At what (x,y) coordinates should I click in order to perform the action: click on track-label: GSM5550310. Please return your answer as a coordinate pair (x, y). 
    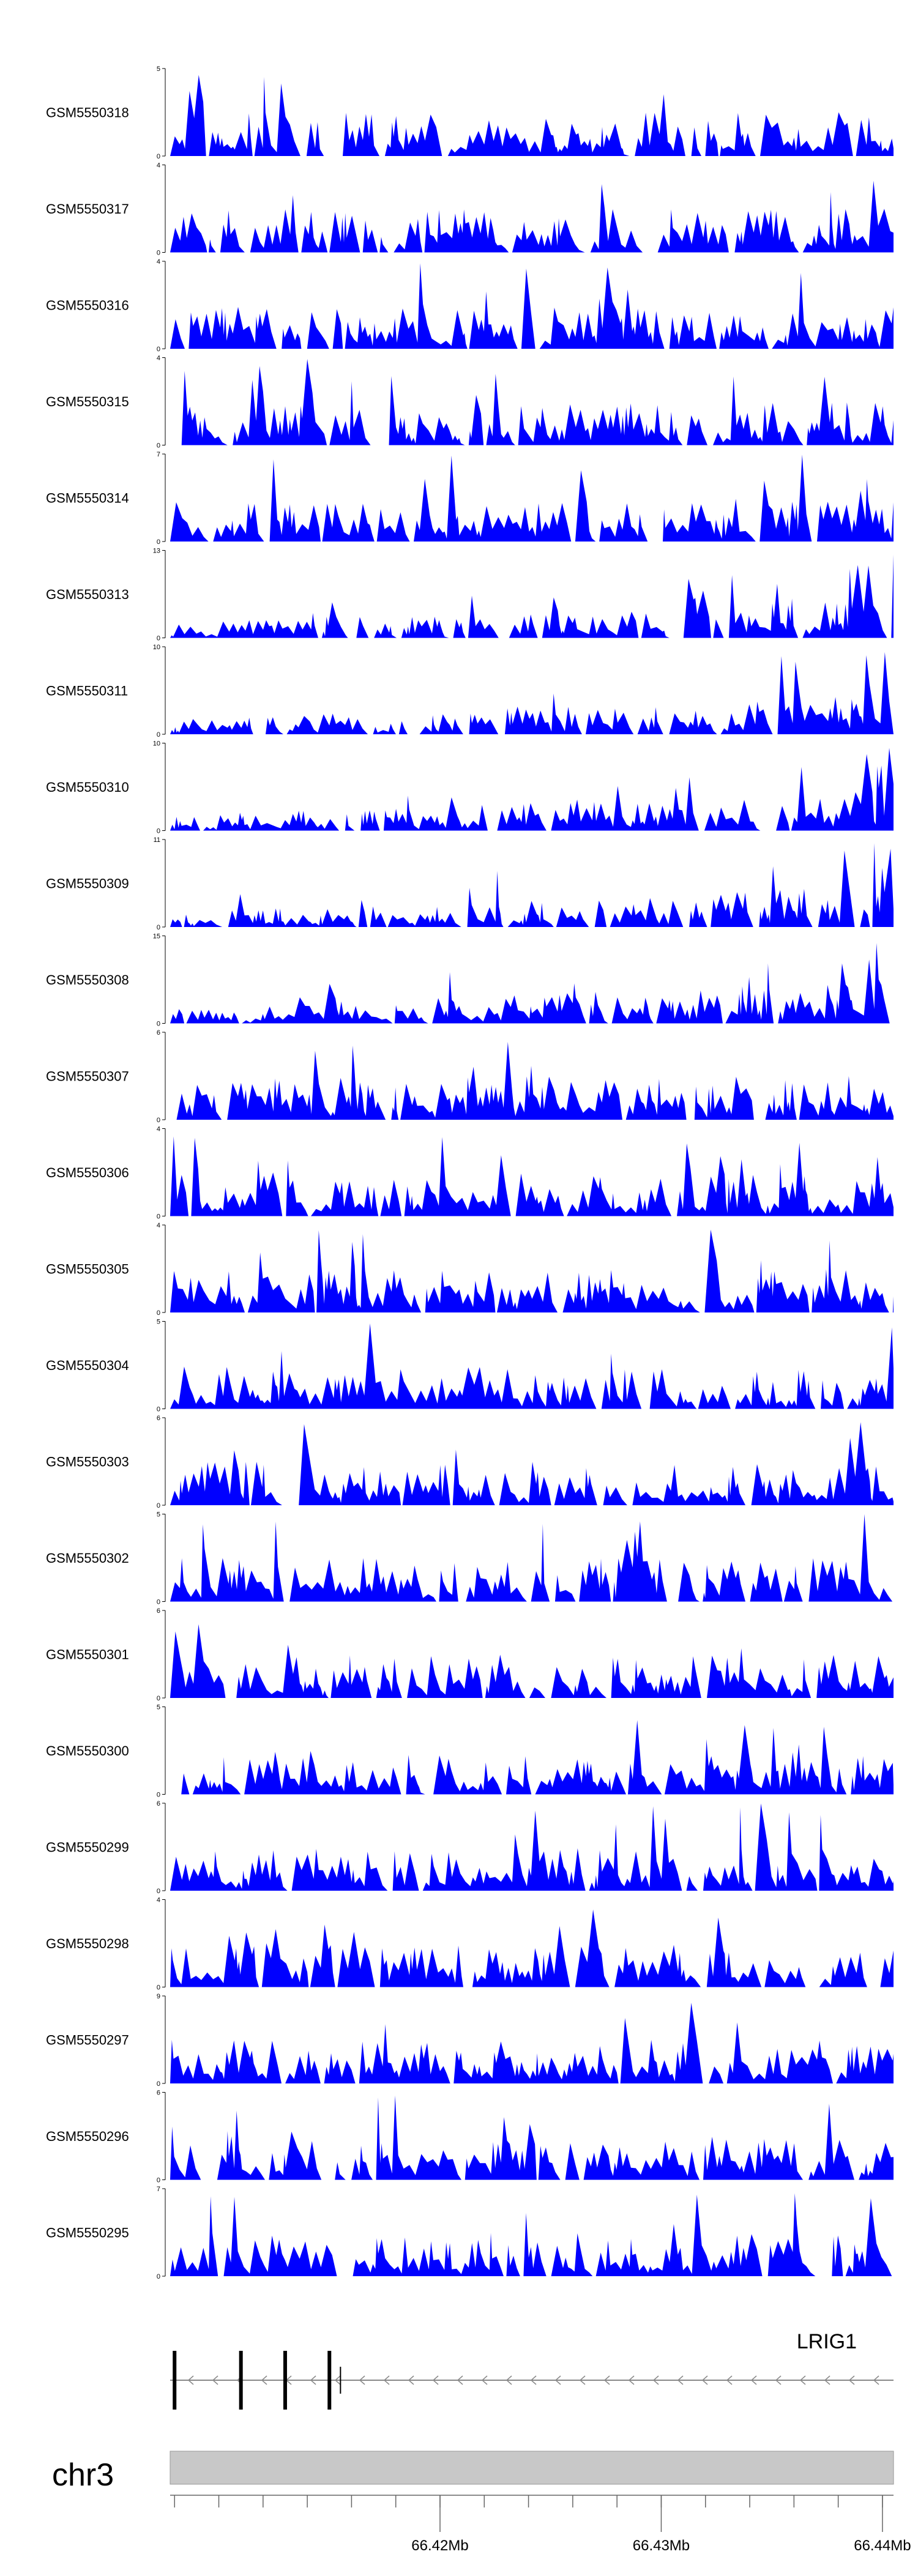
    Looking at the image, I should click on (87, 788).